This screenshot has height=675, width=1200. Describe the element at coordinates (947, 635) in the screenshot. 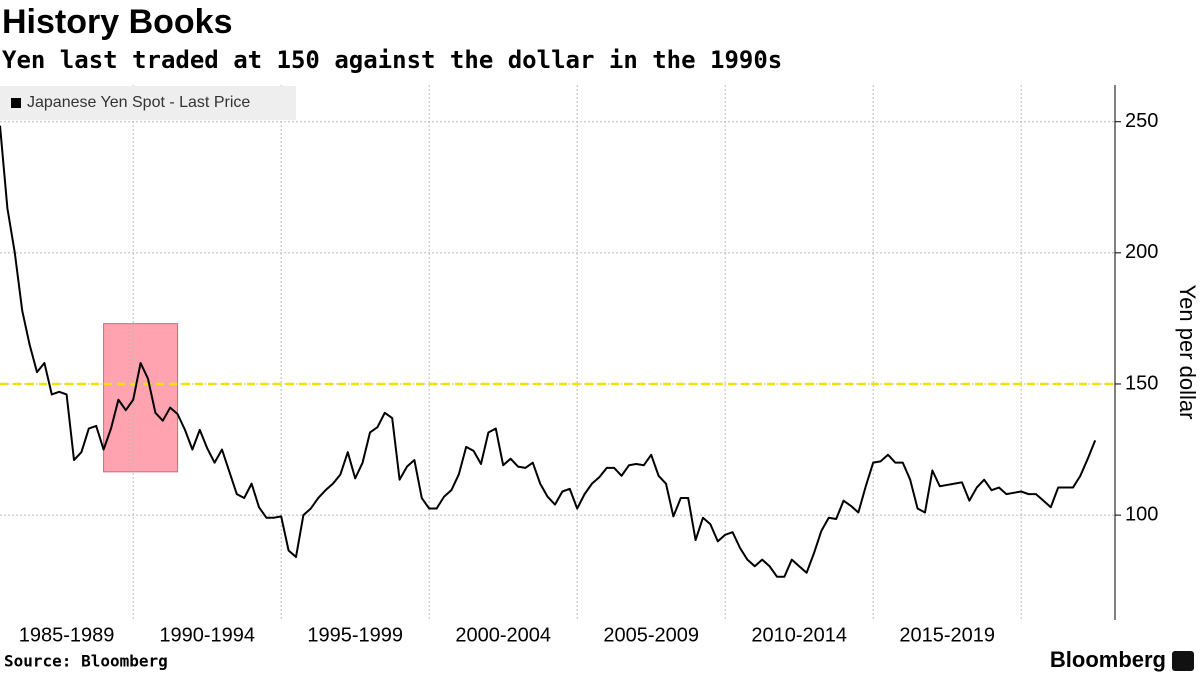

I see `x-tick-label: 2015-2019` at that location.